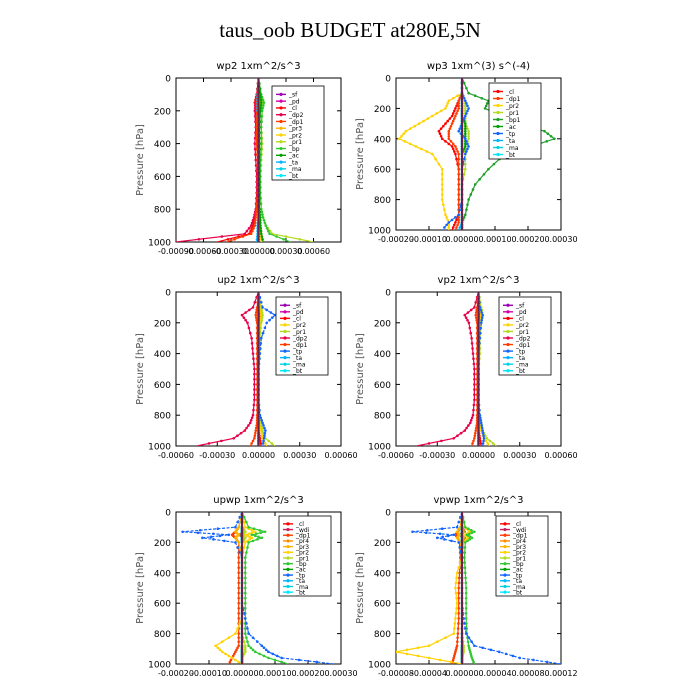 The height and width of the screenshot is (700, 700). What do you see at coordinates (293, 162) in the screenshot?
I see `legend-label: _ta` at bounding box center [293, 162].